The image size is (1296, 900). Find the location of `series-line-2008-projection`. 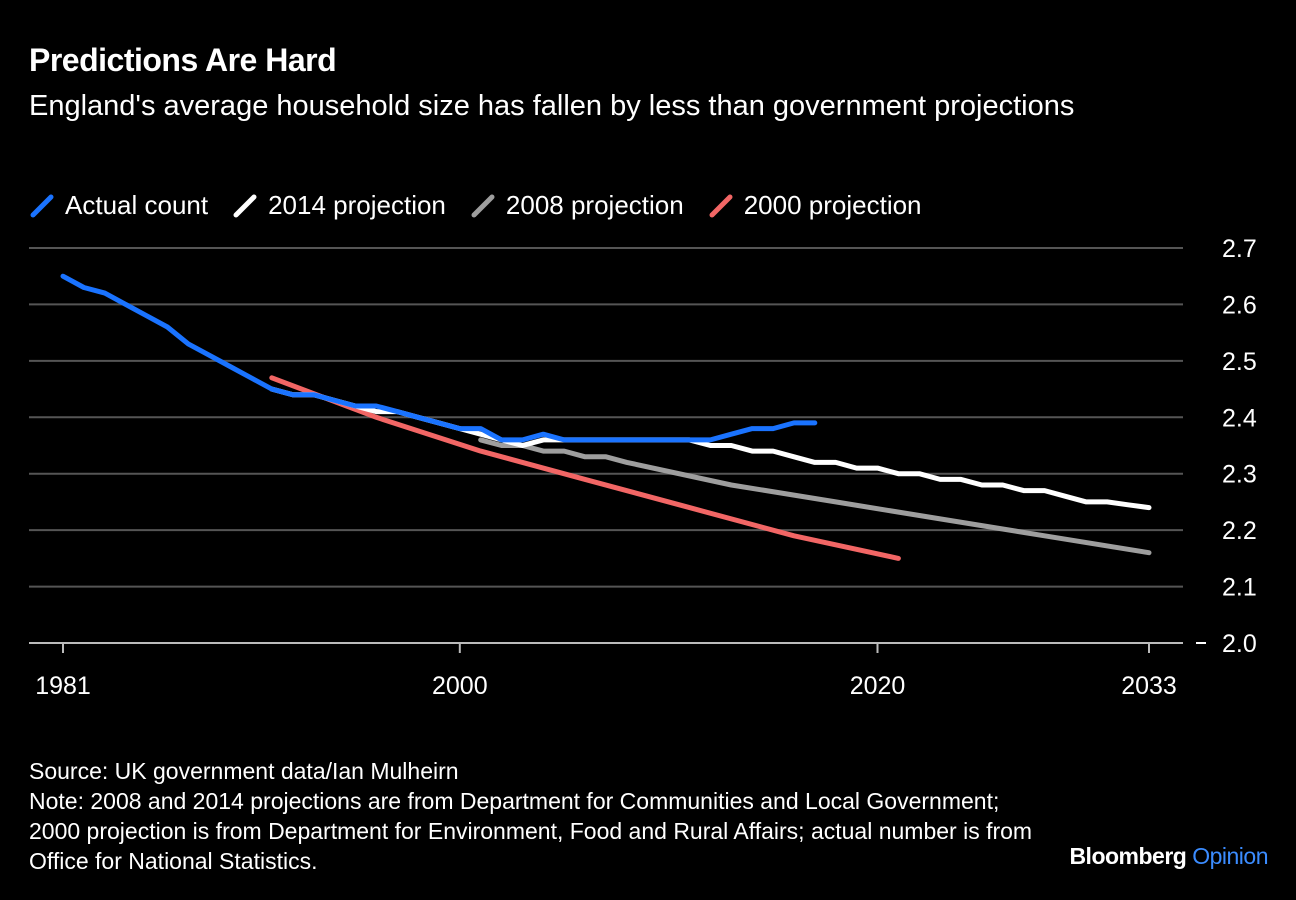

series-line-2008-projection is located at coordinates (815, 496).